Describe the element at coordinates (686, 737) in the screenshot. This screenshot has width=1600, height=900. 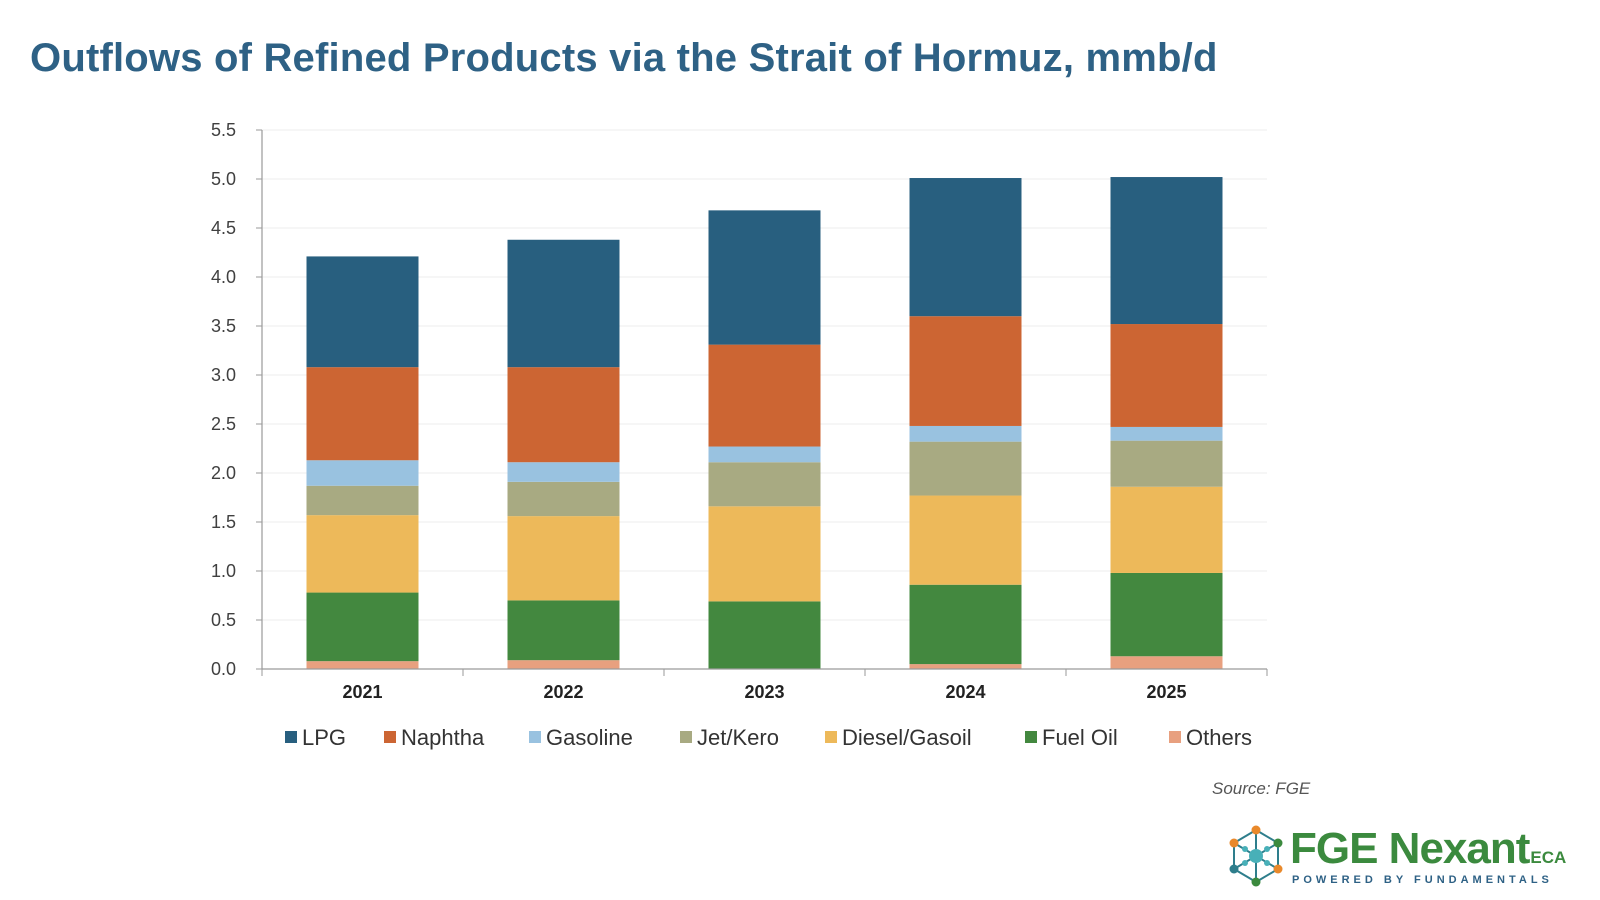
I see `legend-swatch-jet-kero` at that location.